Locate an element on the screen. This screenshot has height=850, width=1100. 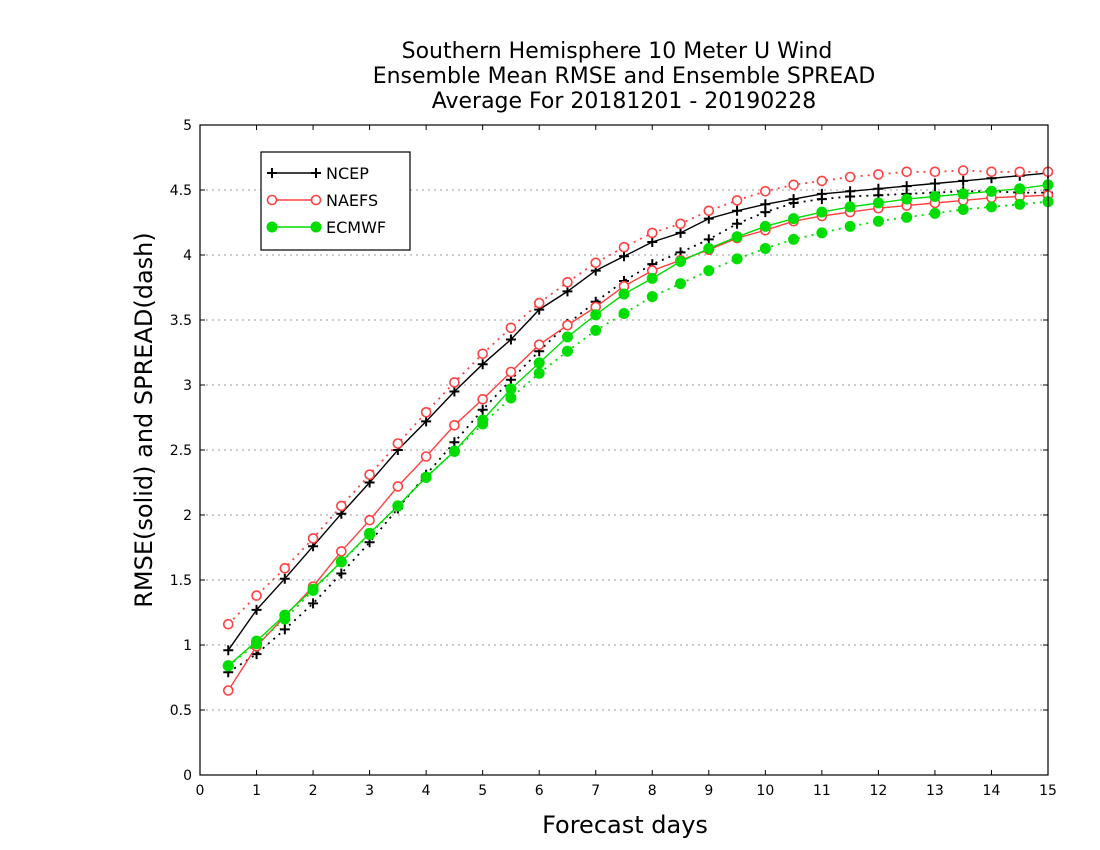
x-tick-label: 12 is located at coordinates (878, 791).